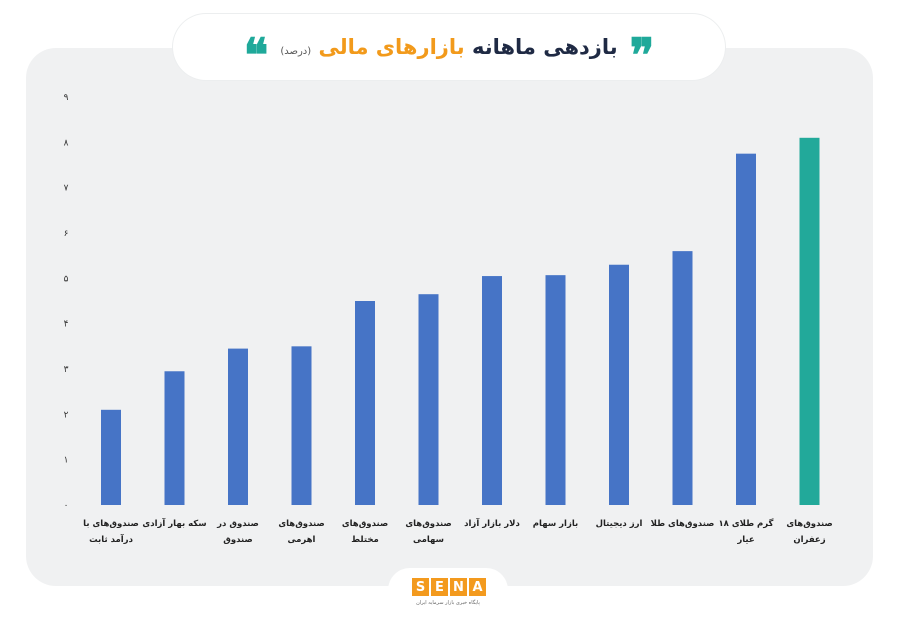 The image size is (900, 623). What do you see at coordinates (296, 51) in the screenshot?
I see `title-unit: (درصد)` at bounding box center [296, 51].